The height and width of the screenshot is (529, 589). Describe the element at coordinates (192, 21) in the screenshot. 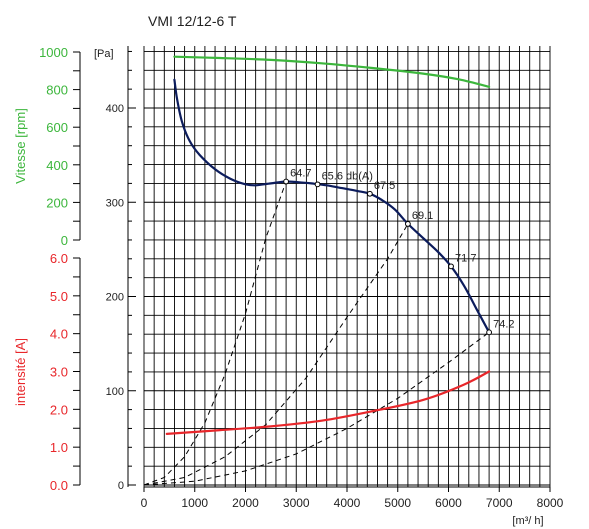

I see `chart-title: VMI 12/12-6 T` at that location.